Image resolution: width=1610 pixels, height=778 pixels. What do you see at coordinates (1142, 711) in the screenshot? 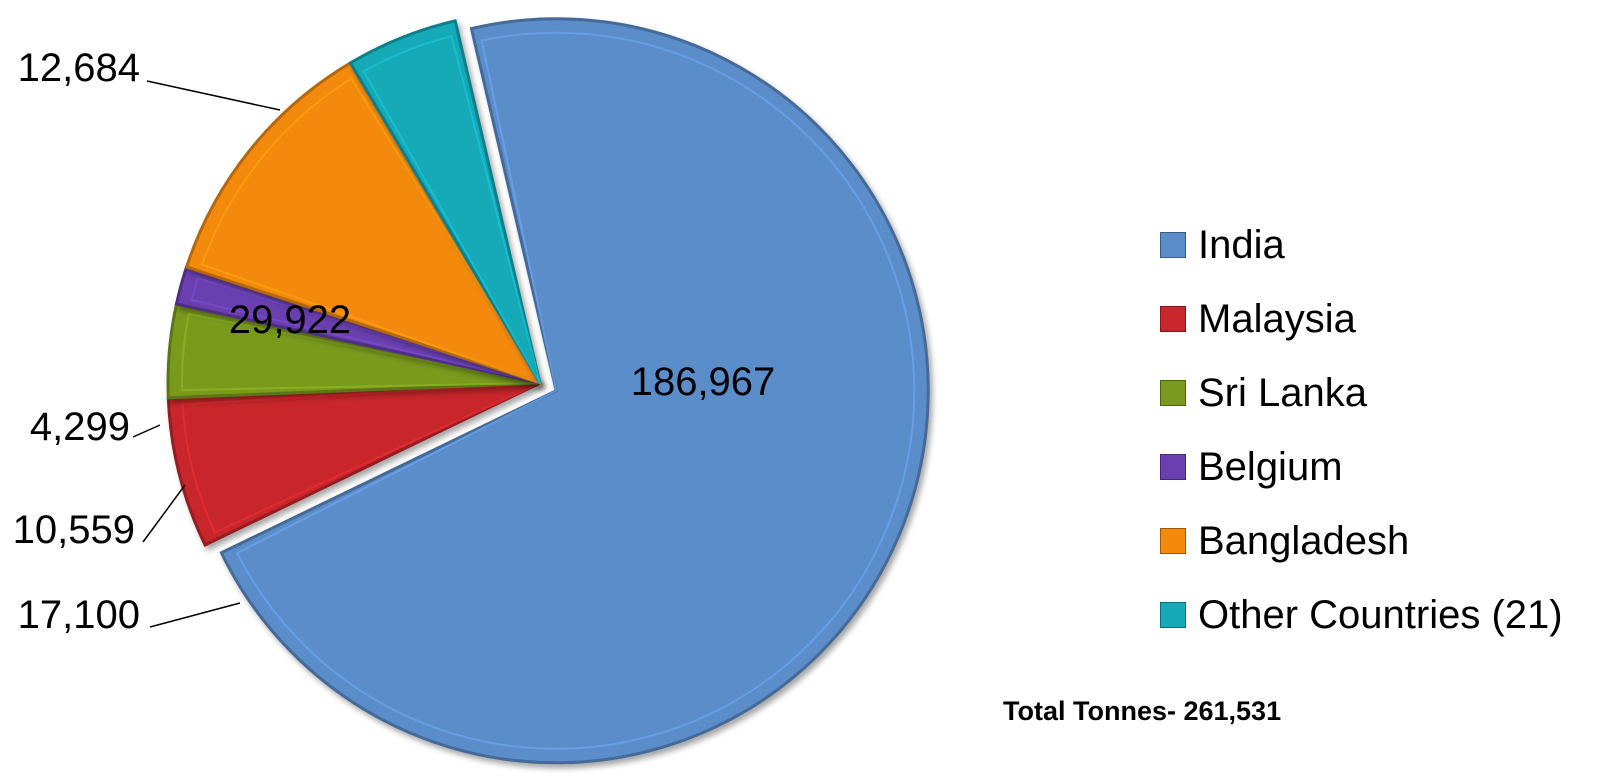
I see `total-label: Total Tonnes- 261,531` at bounding box center [1142, 711].